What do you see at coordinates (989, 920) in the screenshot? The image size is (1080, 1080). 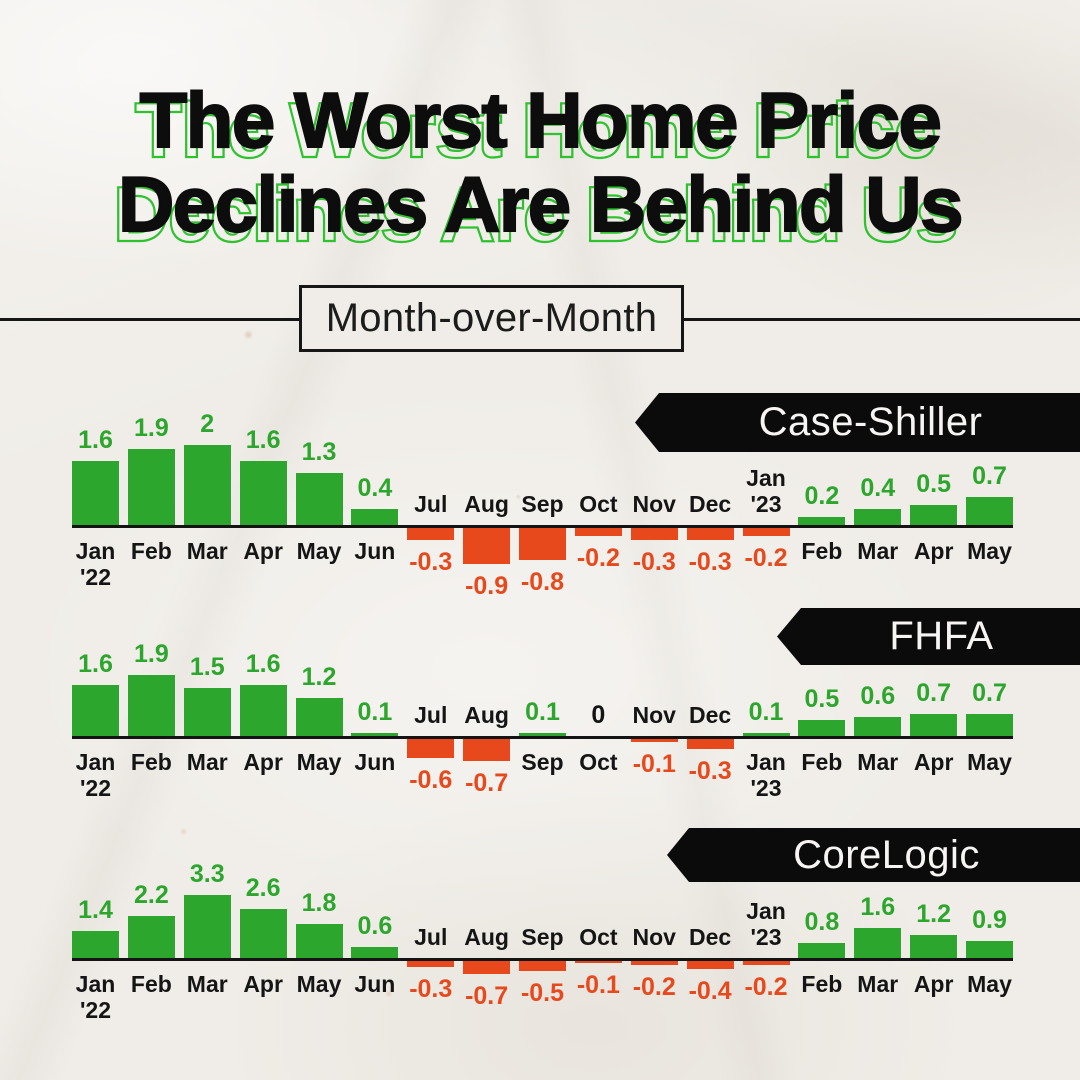 I see `bar-value-label: 0.9` at bounding box center [989, 920].